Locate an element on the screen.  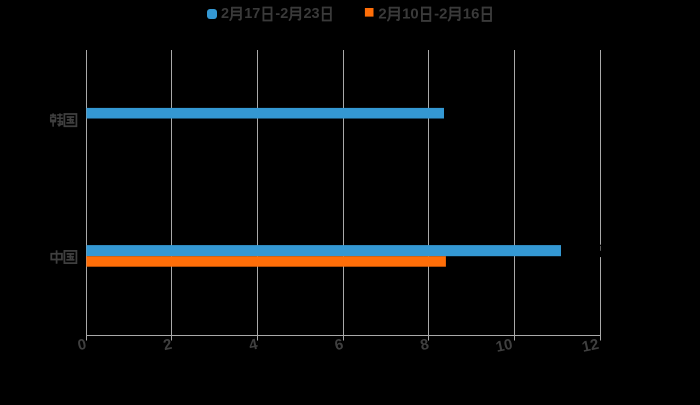
svg-text: 16 is located at coordinates (471, 15).